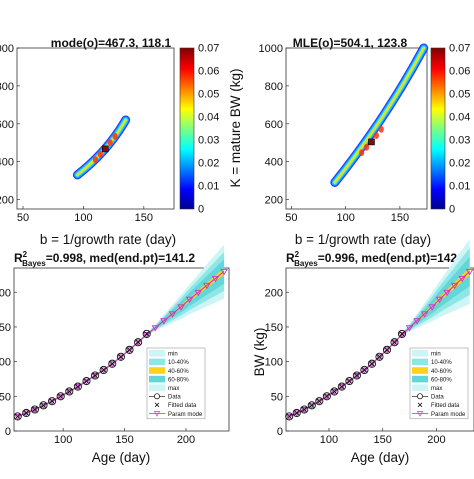 The image size is (474, 479). Describe the element at coordinates (7, 49) in the screenshot. I see `y-tick-label-4: 000` at that location.